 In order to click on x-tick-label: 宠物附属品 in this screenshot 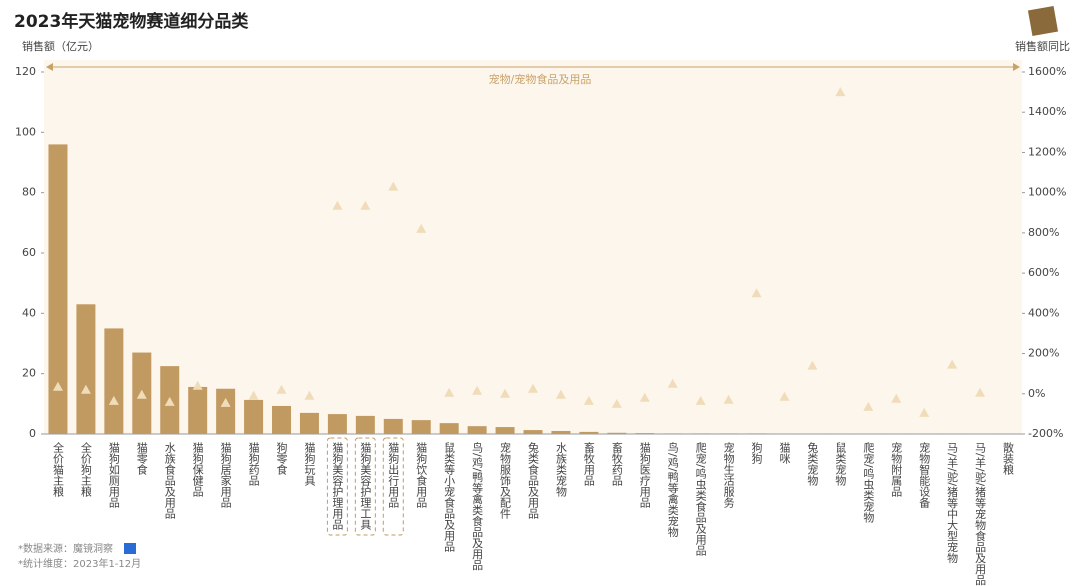, I will do `click(896, 469)`.